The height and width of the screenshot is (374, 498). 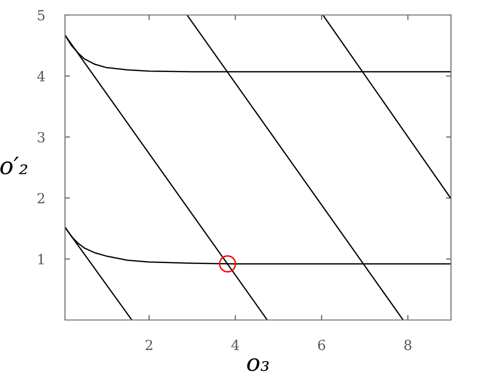 I want to click on x-axis-title: o₃, so click(x=258, y=365).